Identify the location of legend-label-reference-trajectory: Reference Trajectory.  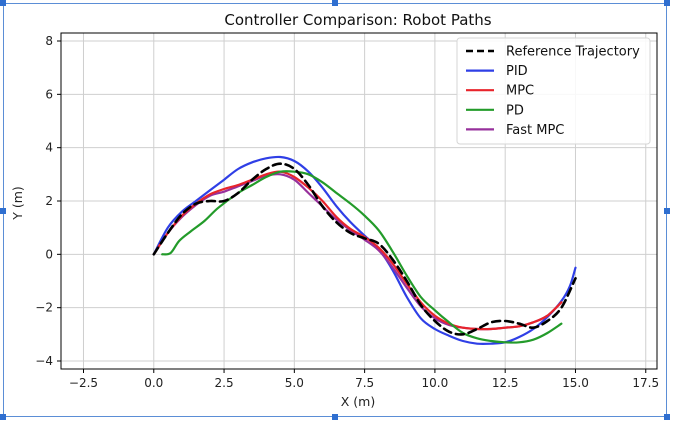
(573, 52).